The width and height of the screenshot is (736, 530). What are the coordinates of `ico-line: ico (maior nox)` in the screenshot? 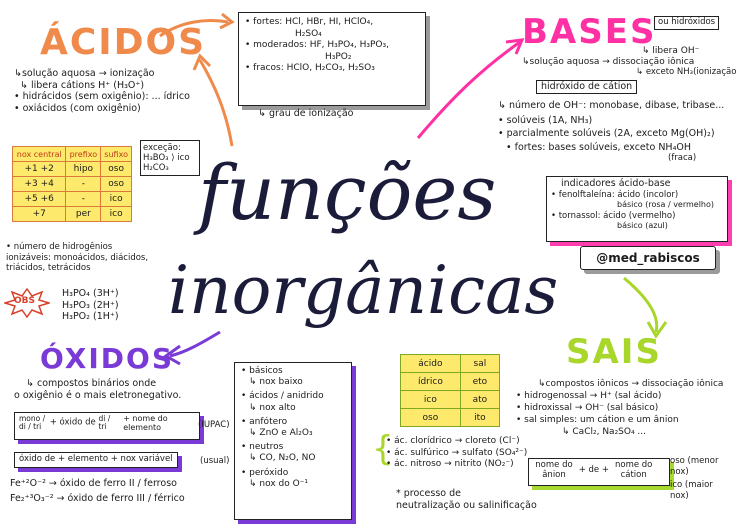 It's located at (691, 490).